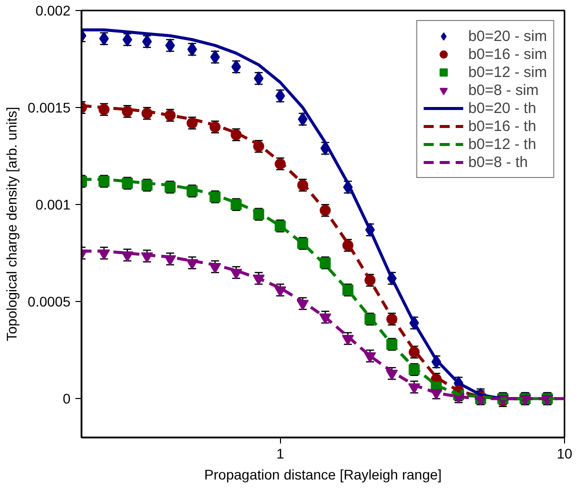 The width and height of the screenshot is (582, 489). I want to click on legend-label: b0=12 - th, so click(502, 144).